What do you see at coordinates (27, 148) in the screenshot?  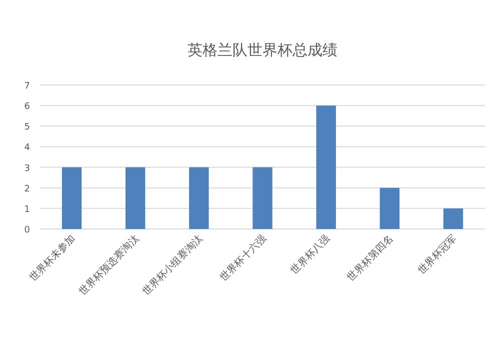 I see `y-tick-label: 4` at bounding box center [27, 148].